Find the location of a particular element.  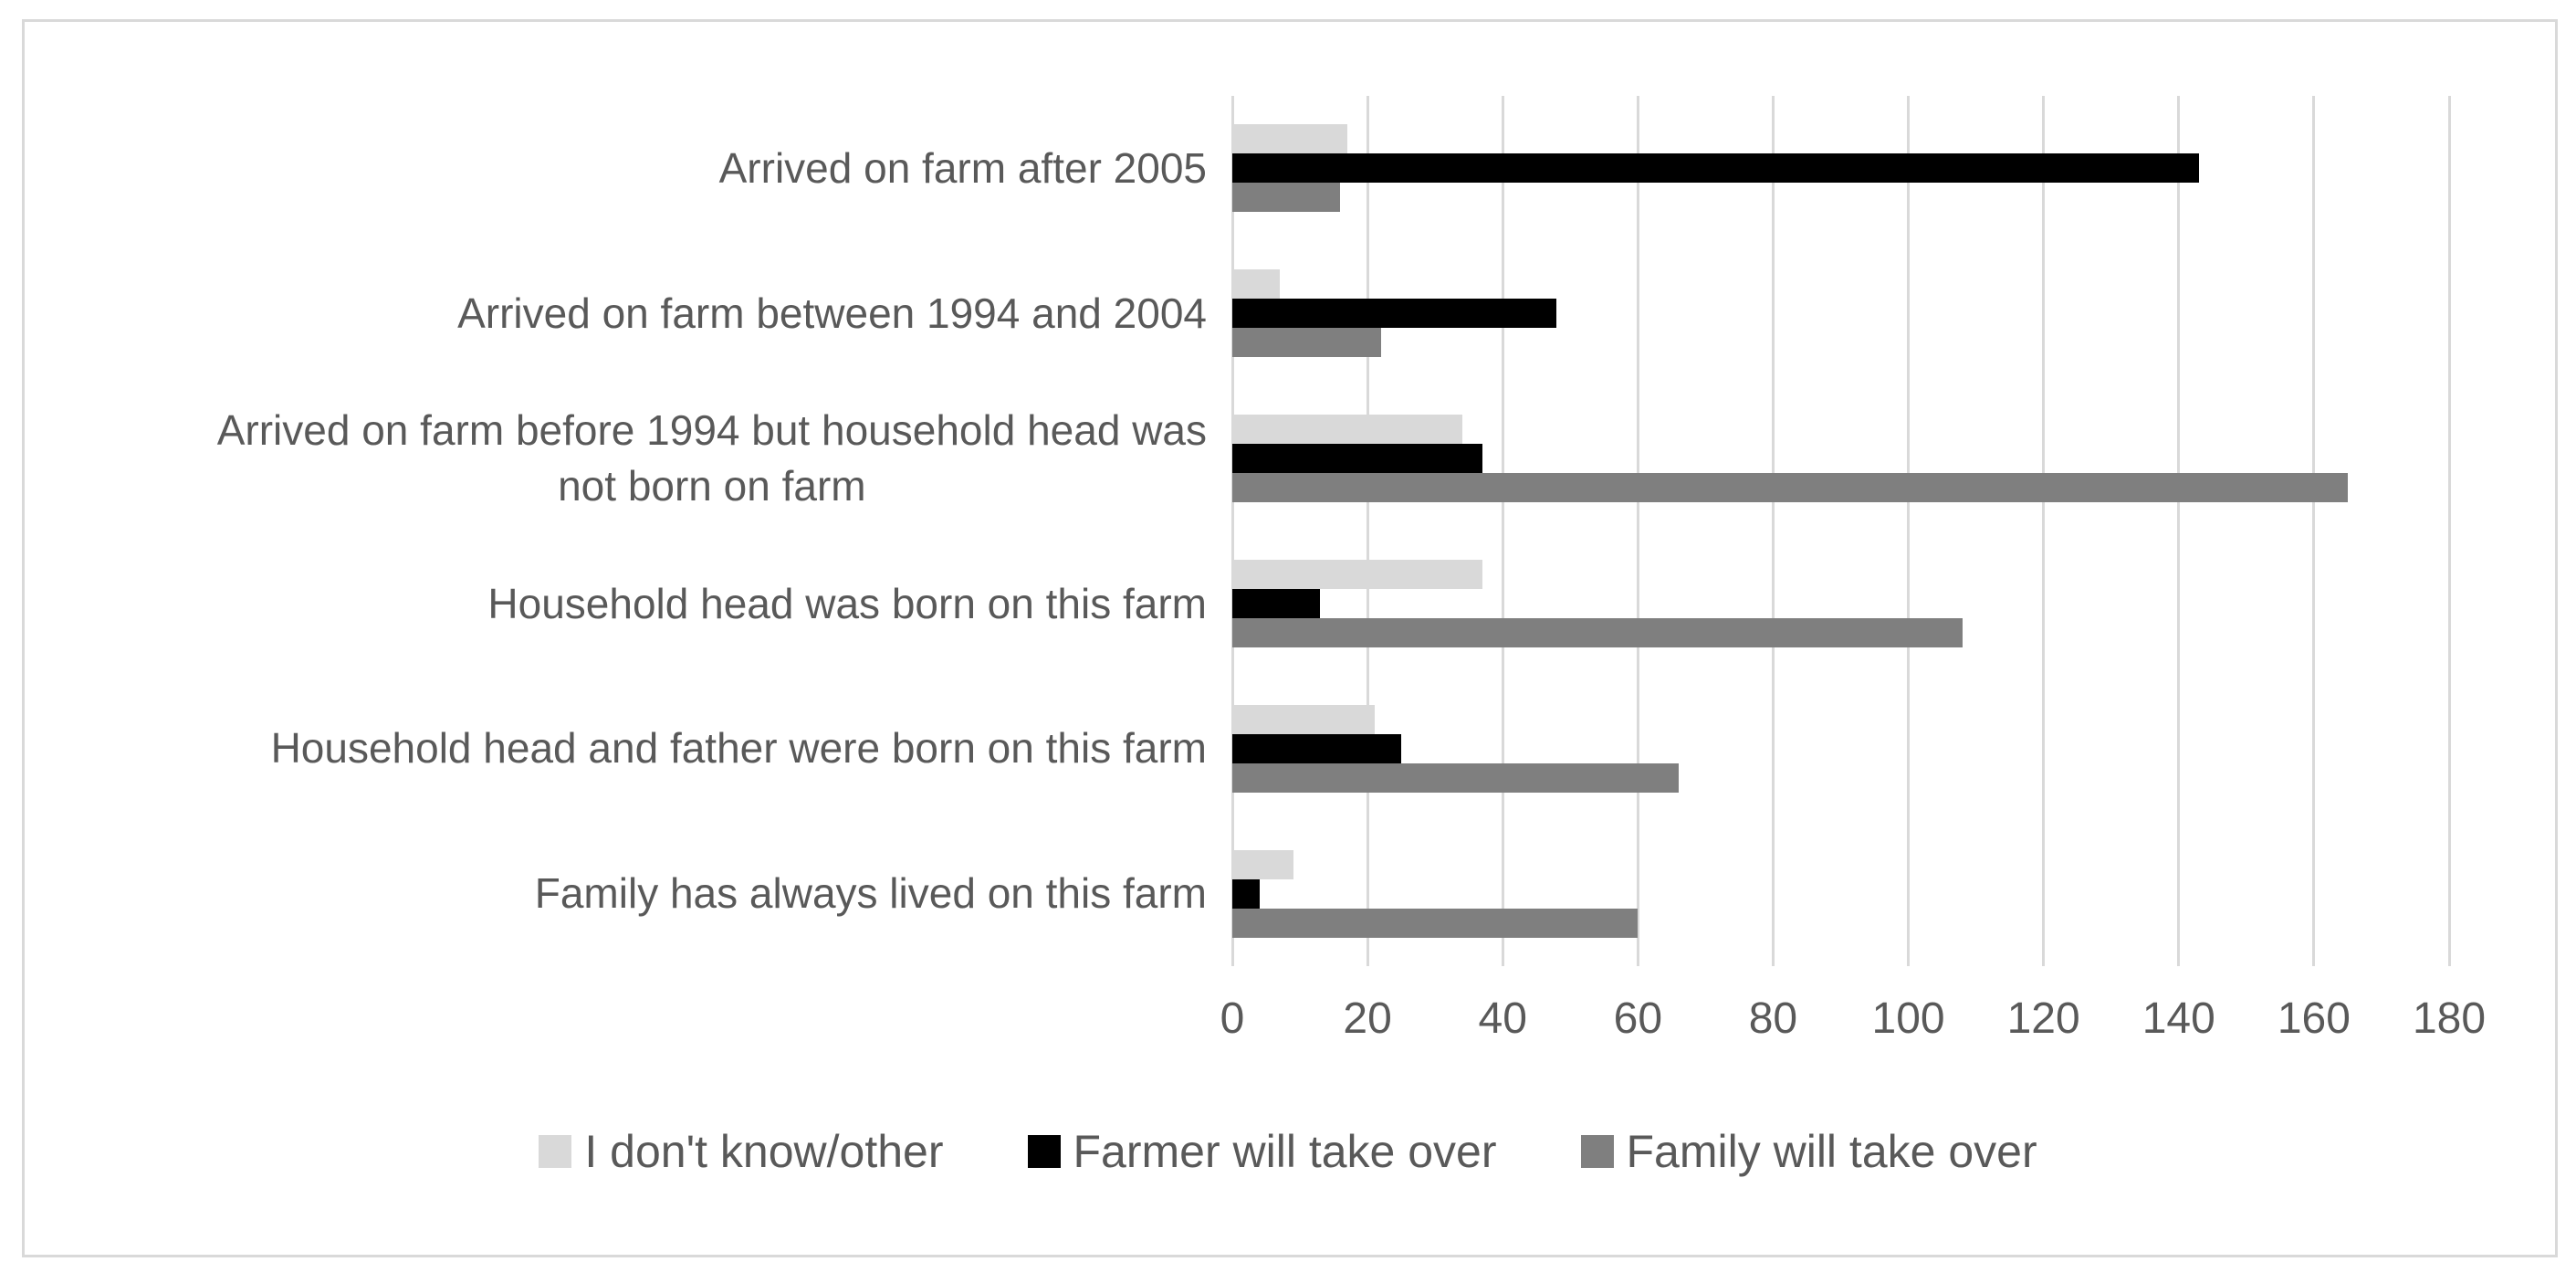

bar-series3-cat4 is located at coordinates (1597, 632).